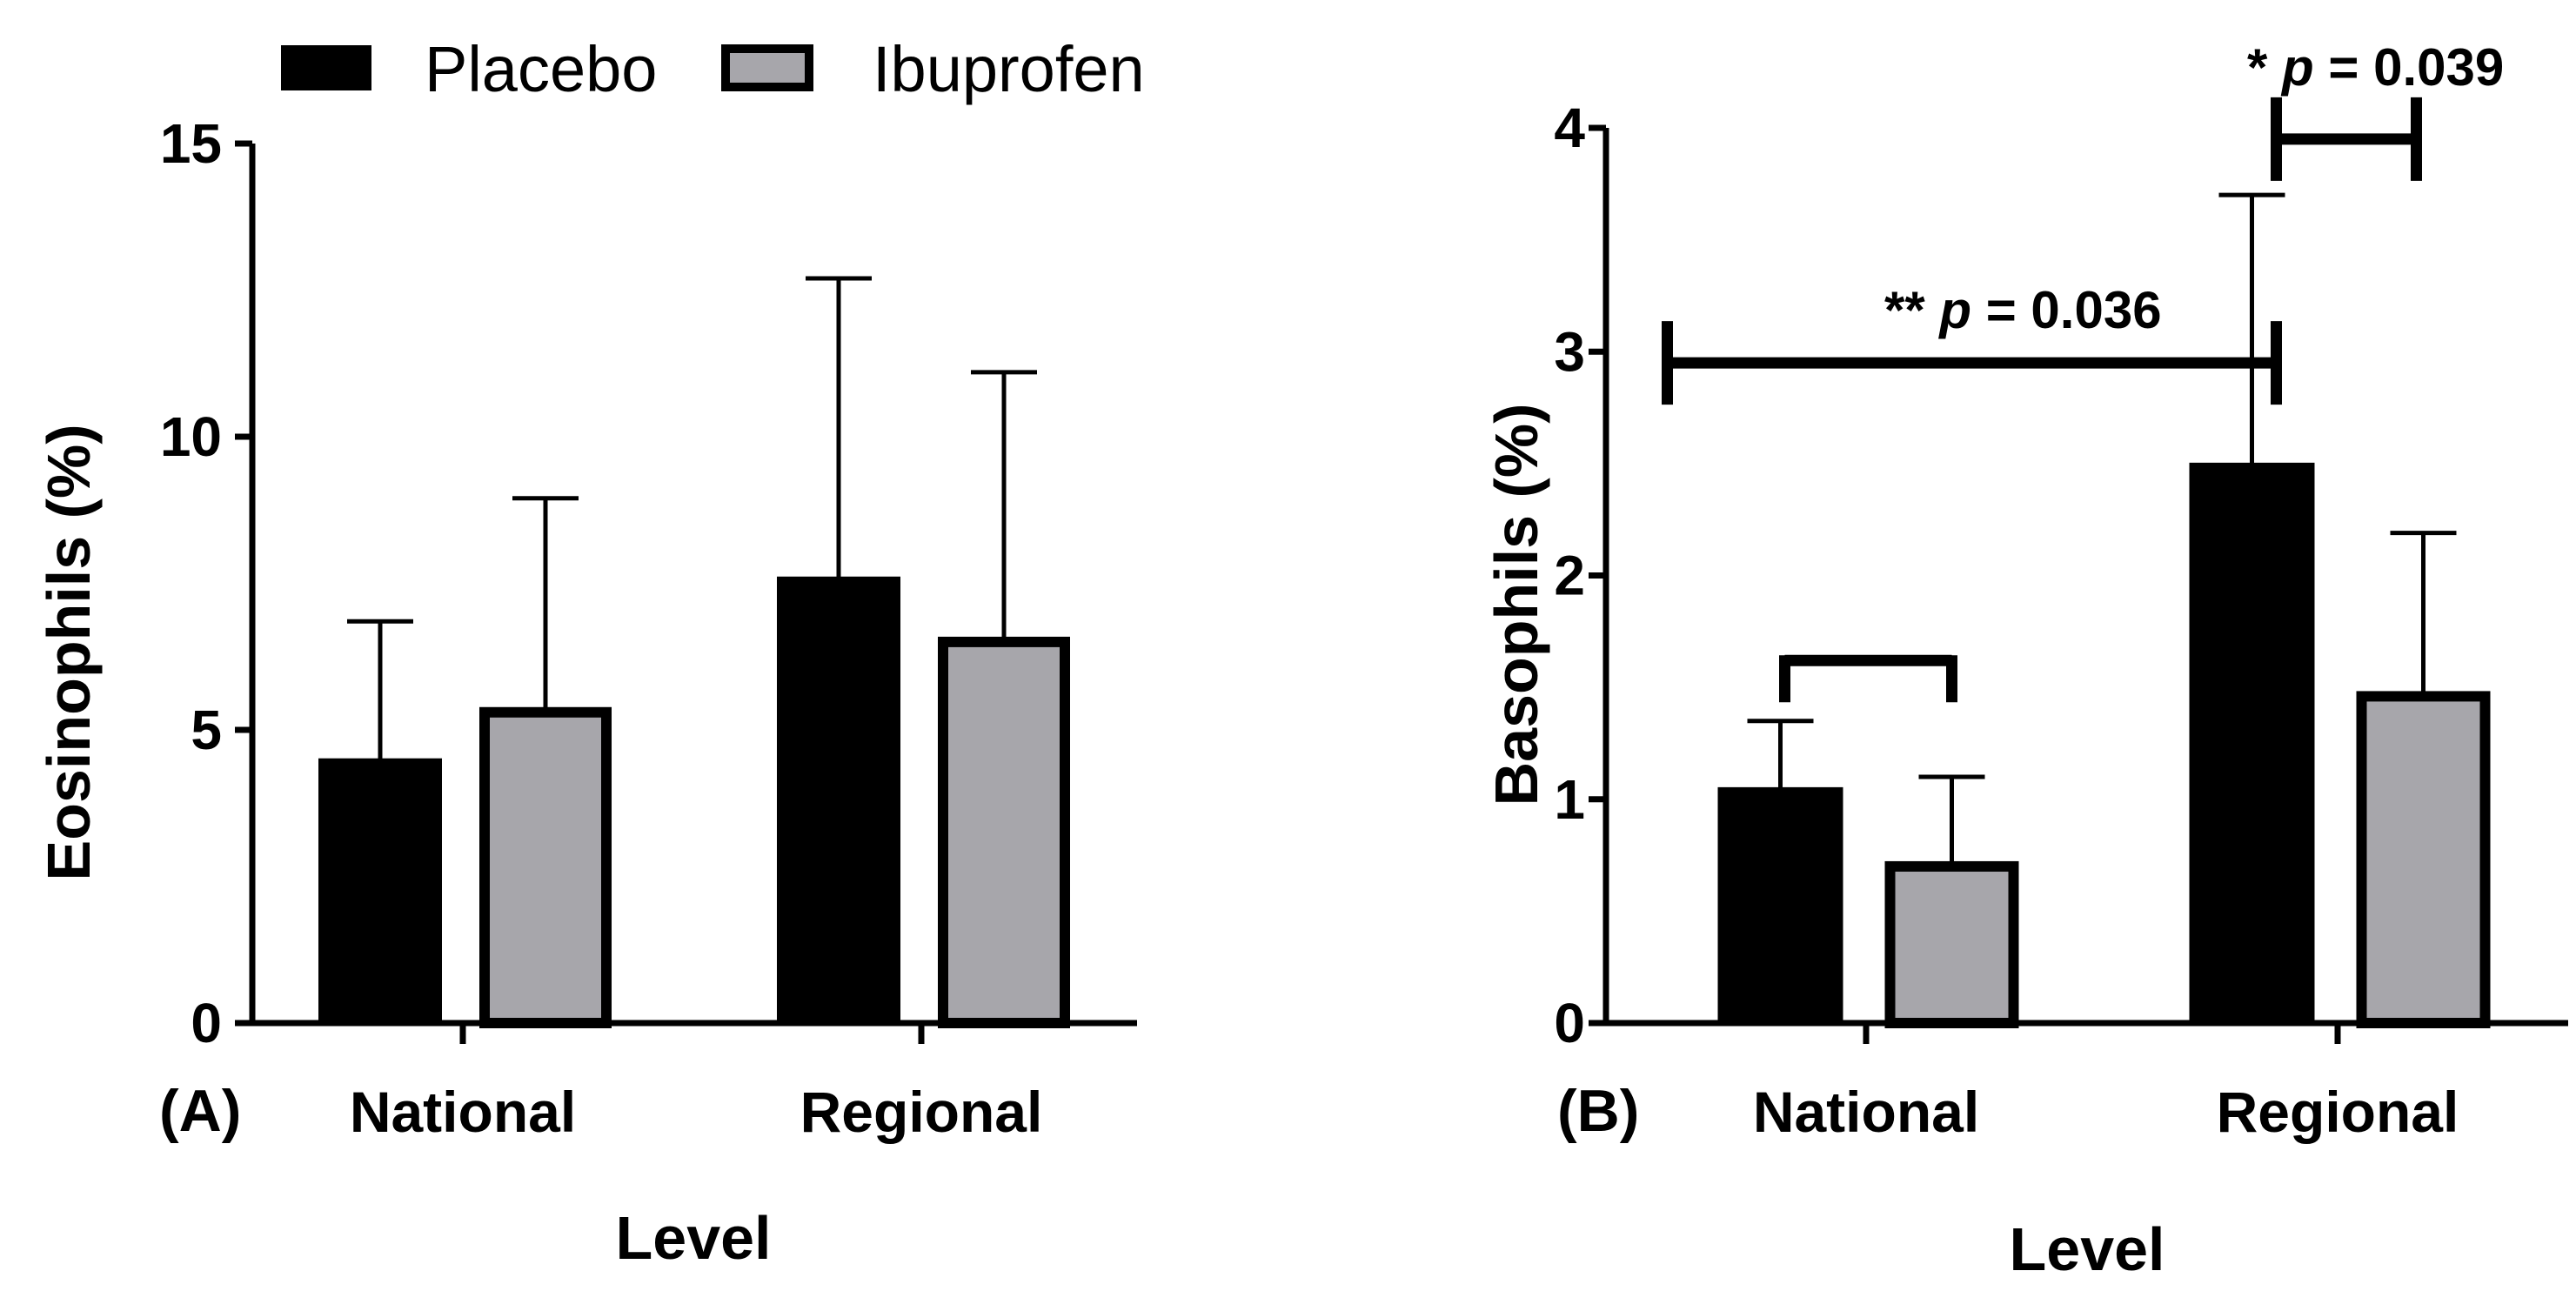 Image resolution: width=2576 pixels, height=1291 pixels. I want to click on y-tick-label-b-1: 1, so click(1569, 799).